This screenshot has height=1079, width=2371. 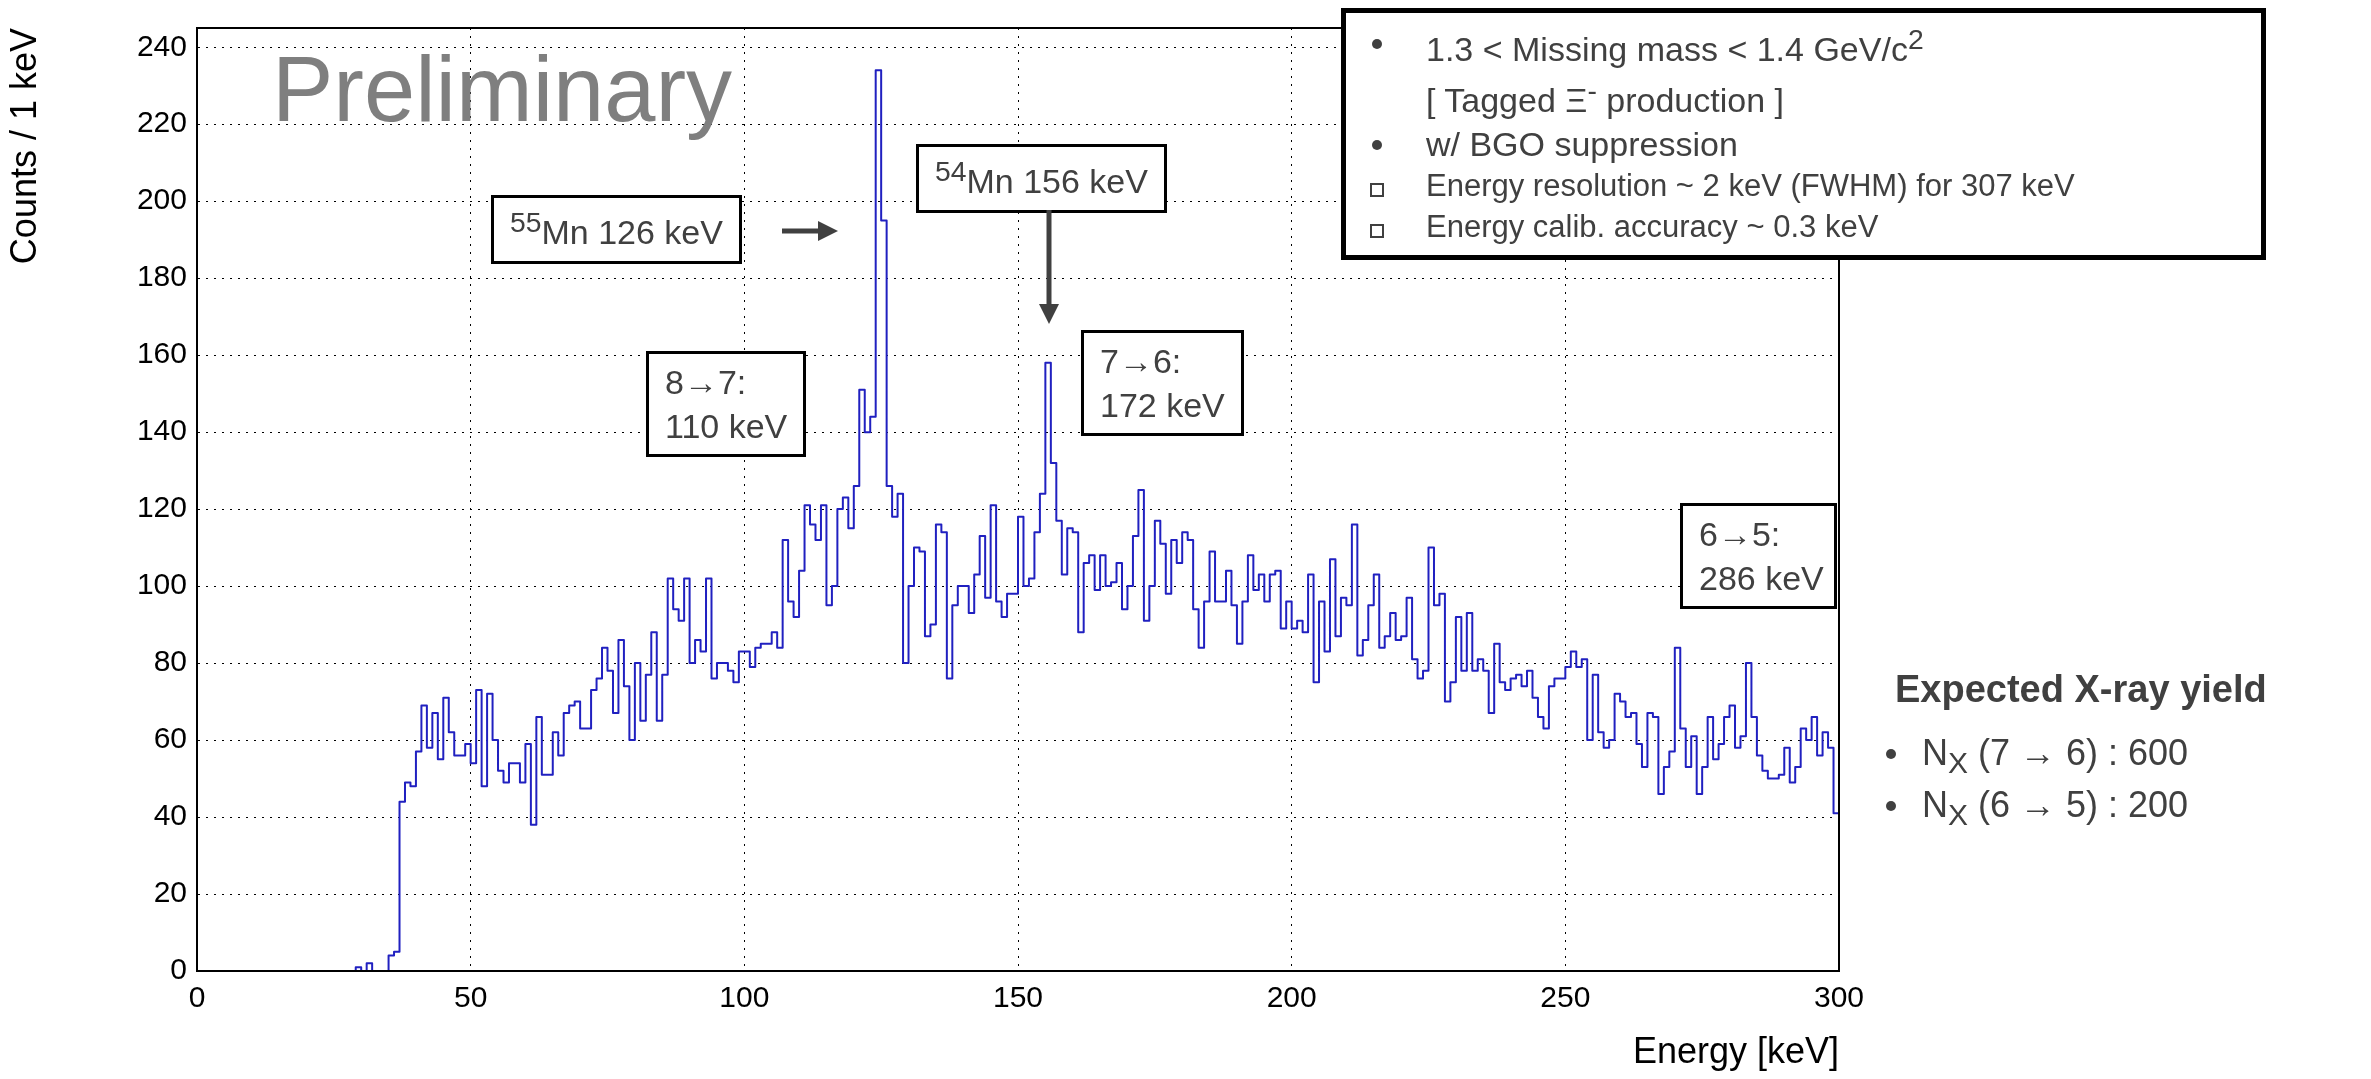 What do you see at coordinates (161, 353) in the screenshot?
I see `y-tick-label: 160` at bounding box center [161, 353].